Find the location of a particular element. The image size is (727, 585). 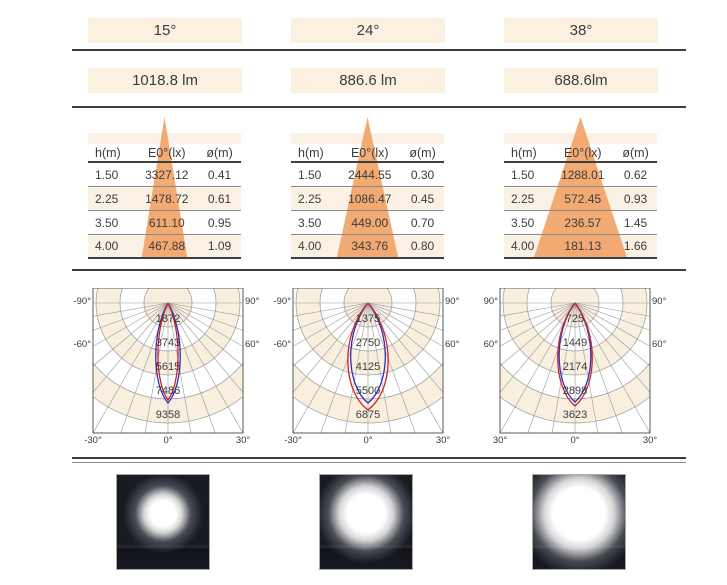

table-cell: 2444.55 is located at coordinates (370, 174).